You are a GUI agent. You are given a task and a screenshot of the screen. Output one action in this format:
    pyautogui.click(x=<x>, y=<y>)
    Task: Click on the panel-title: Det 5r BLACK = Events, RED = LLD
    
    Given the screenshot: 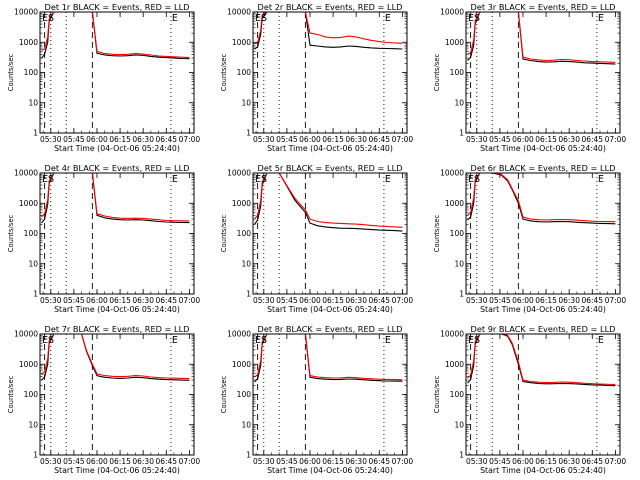 What is the action you would take?
    pyautogui.click(x=330, y=168)
    